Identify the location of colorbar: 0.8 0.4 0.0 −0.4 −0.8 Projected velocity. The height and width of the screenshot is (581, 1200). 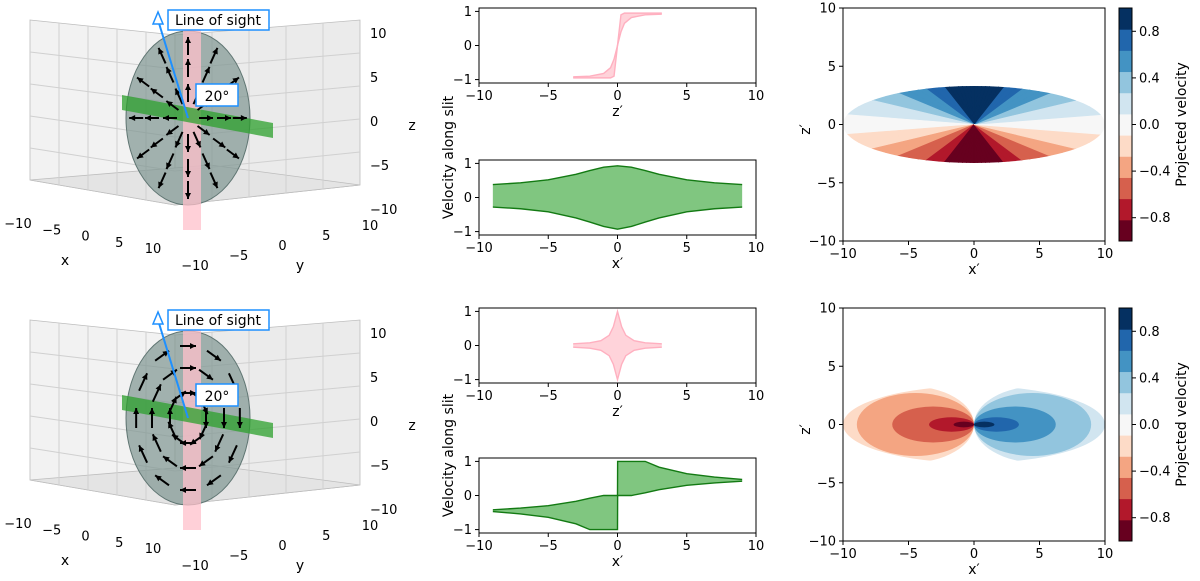
(1154, 124).